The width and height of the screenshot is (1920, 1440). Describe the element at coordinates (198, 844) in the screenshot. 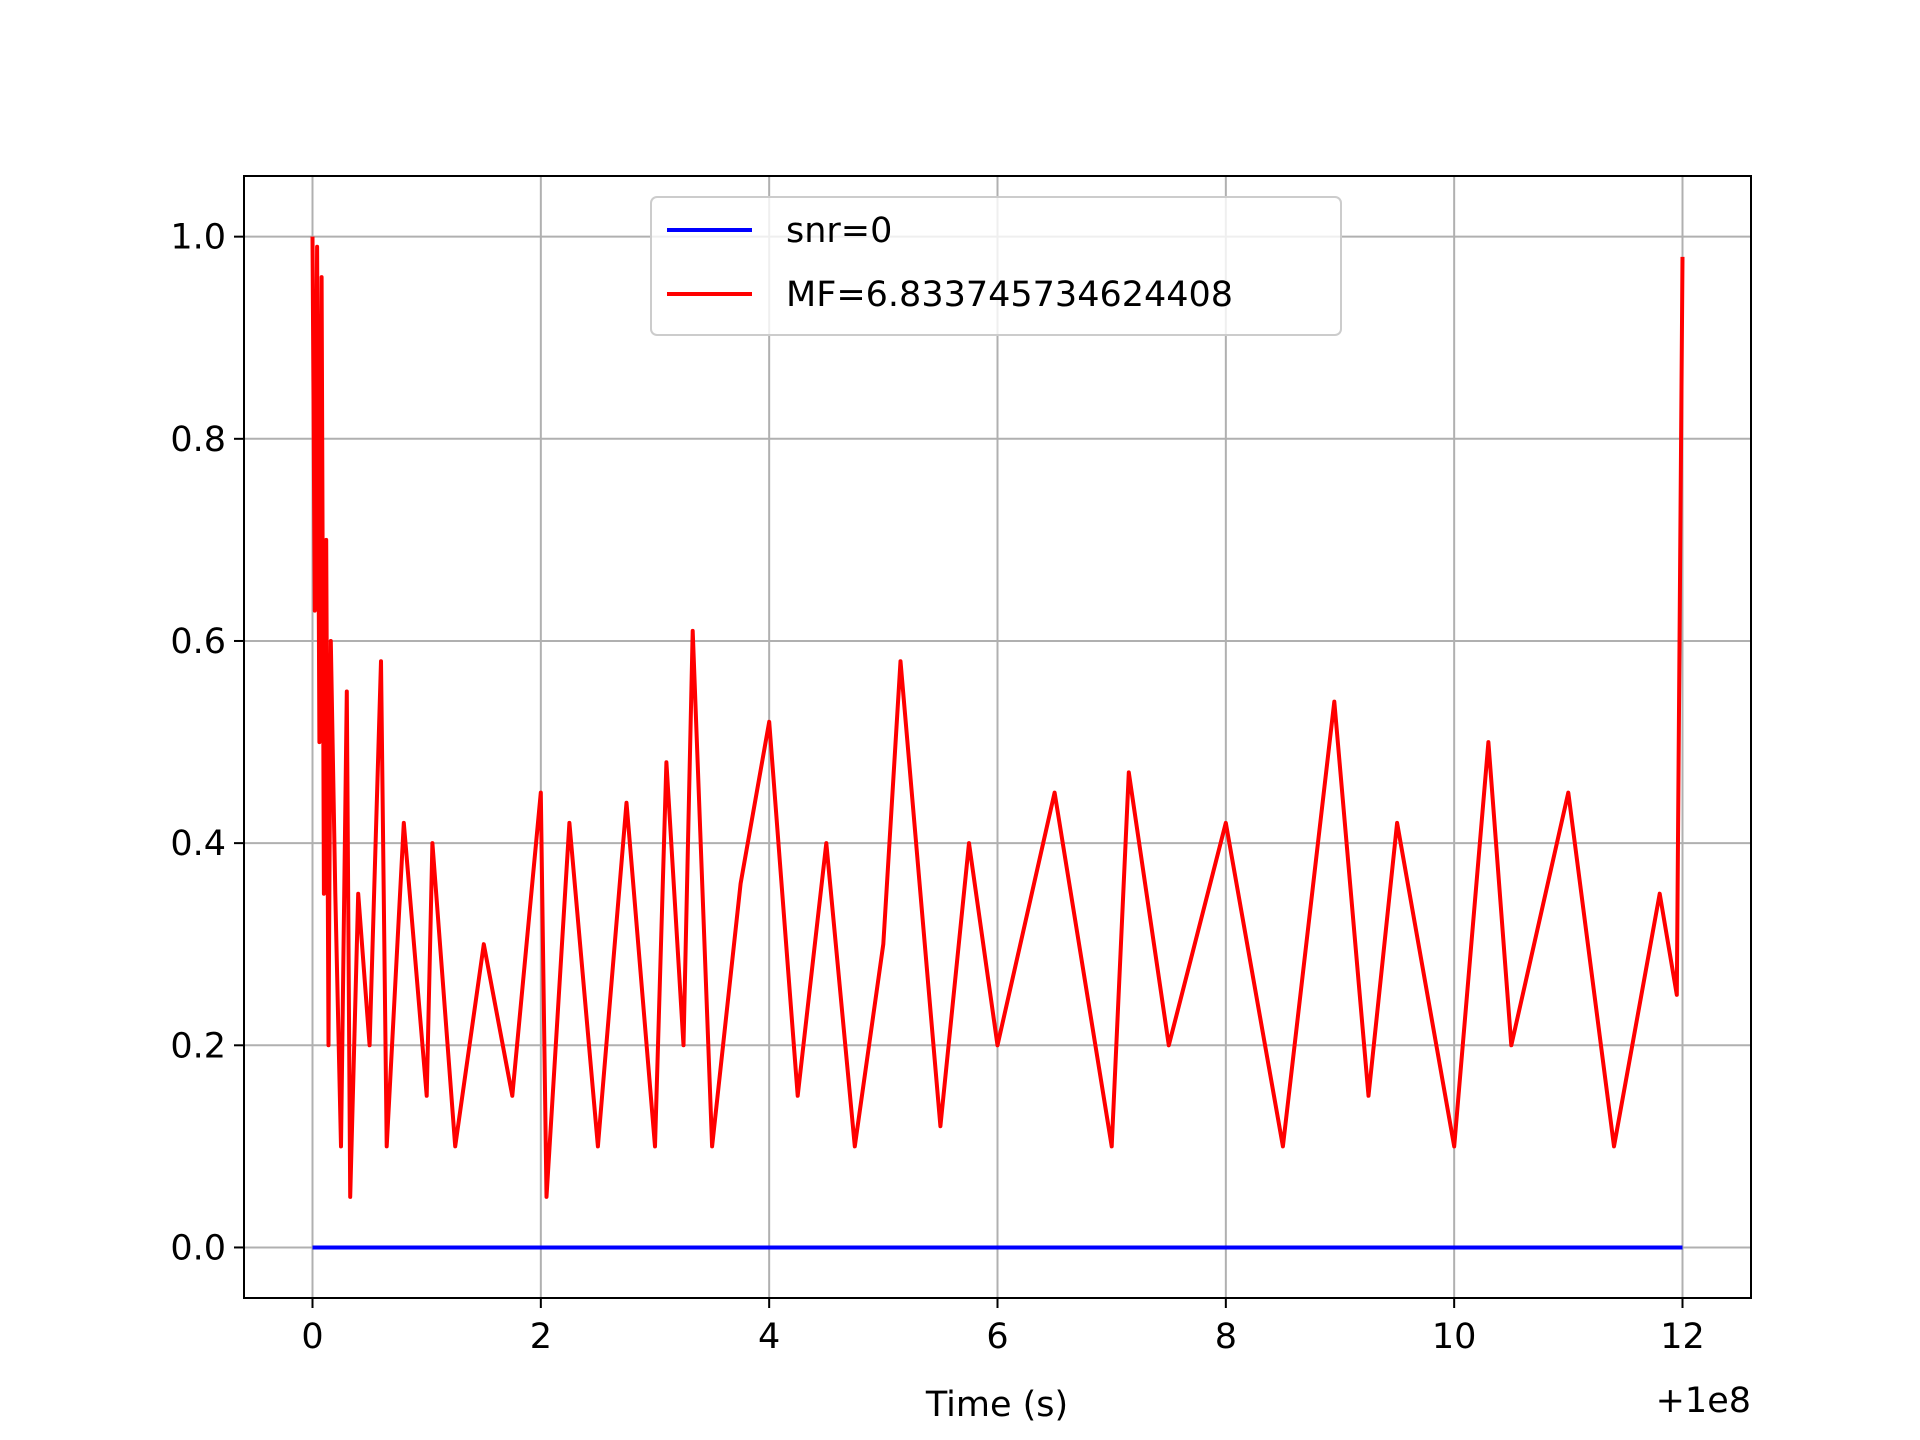

I see `y-tick-label: 0.4` at that location.